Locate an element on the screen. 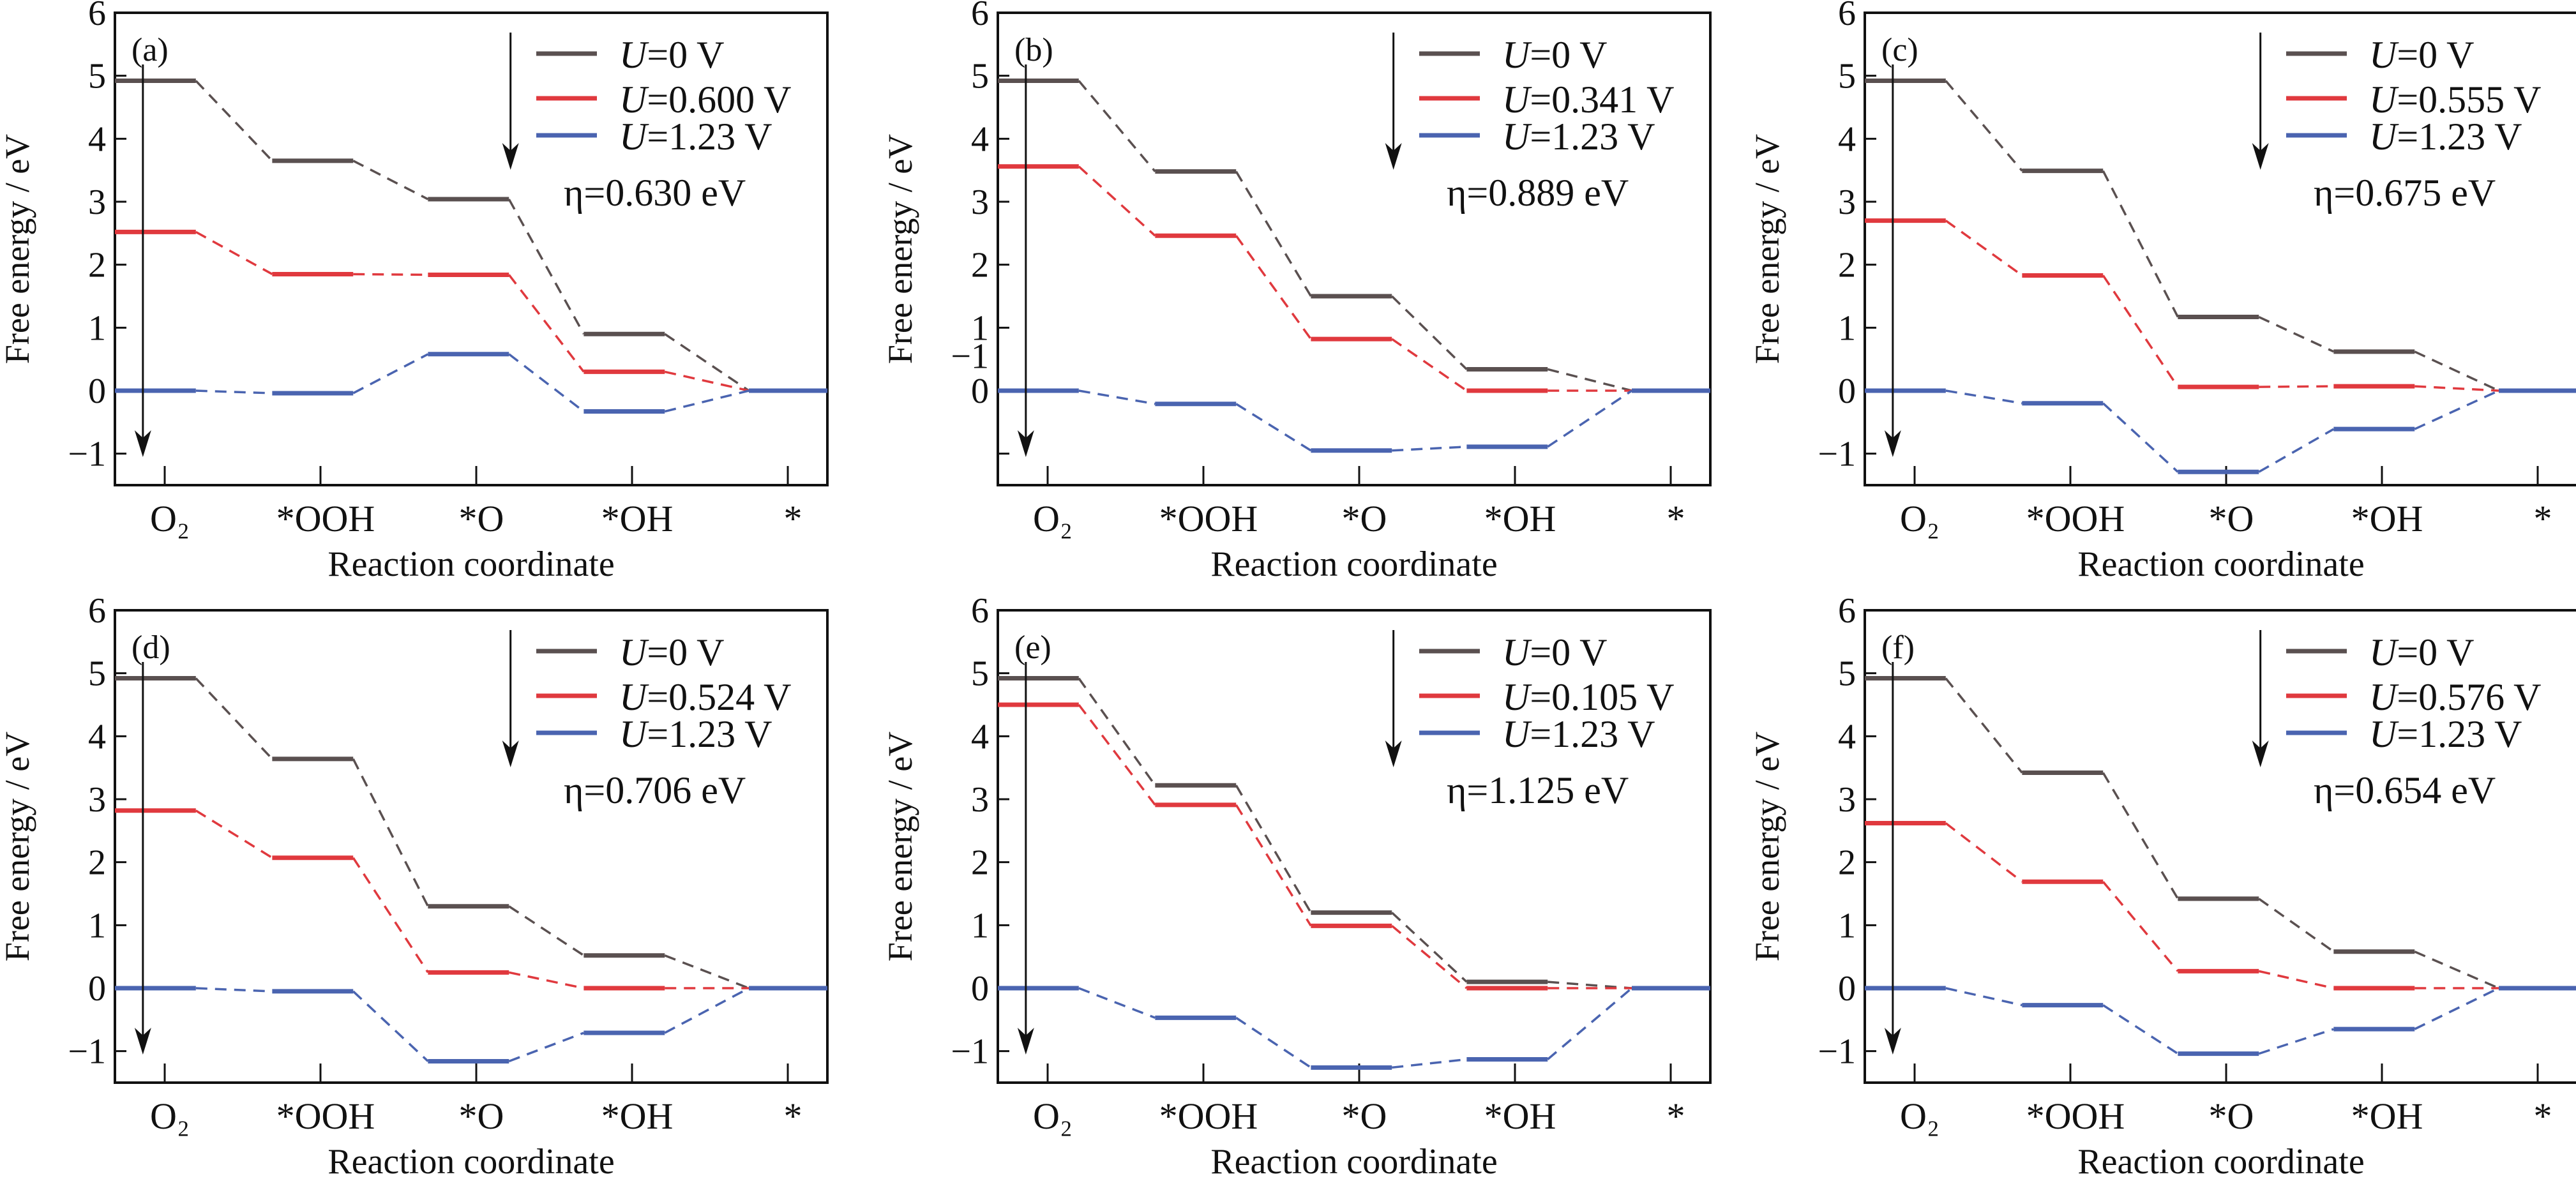 The width and height of the screenshot is (2576, 1195). overpotential-annotation: η=0.889 eV is located at coordinates (1538, 193).